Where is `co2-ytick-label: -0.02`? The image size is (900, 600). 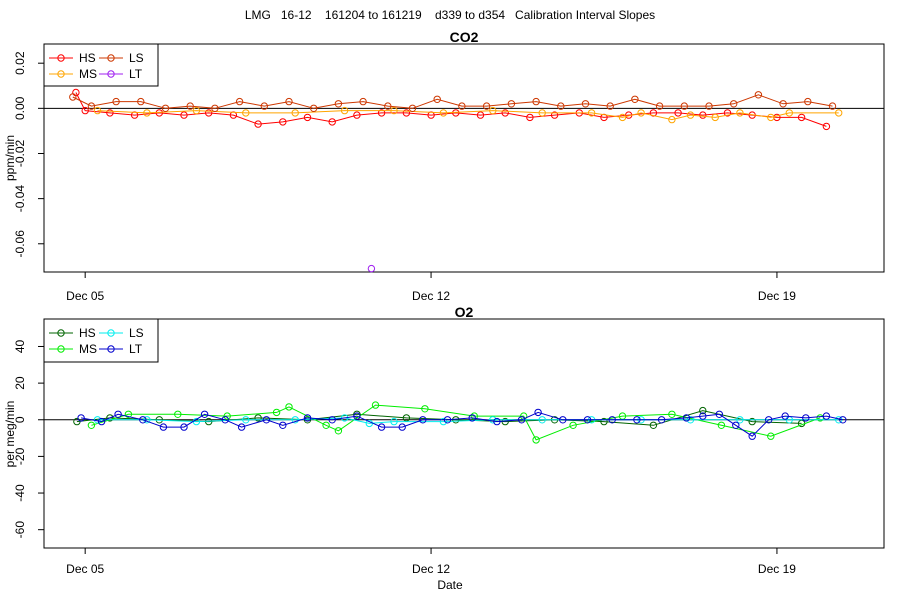
co2-ytick-label: -0.02 is located at coordinates (20, 153).